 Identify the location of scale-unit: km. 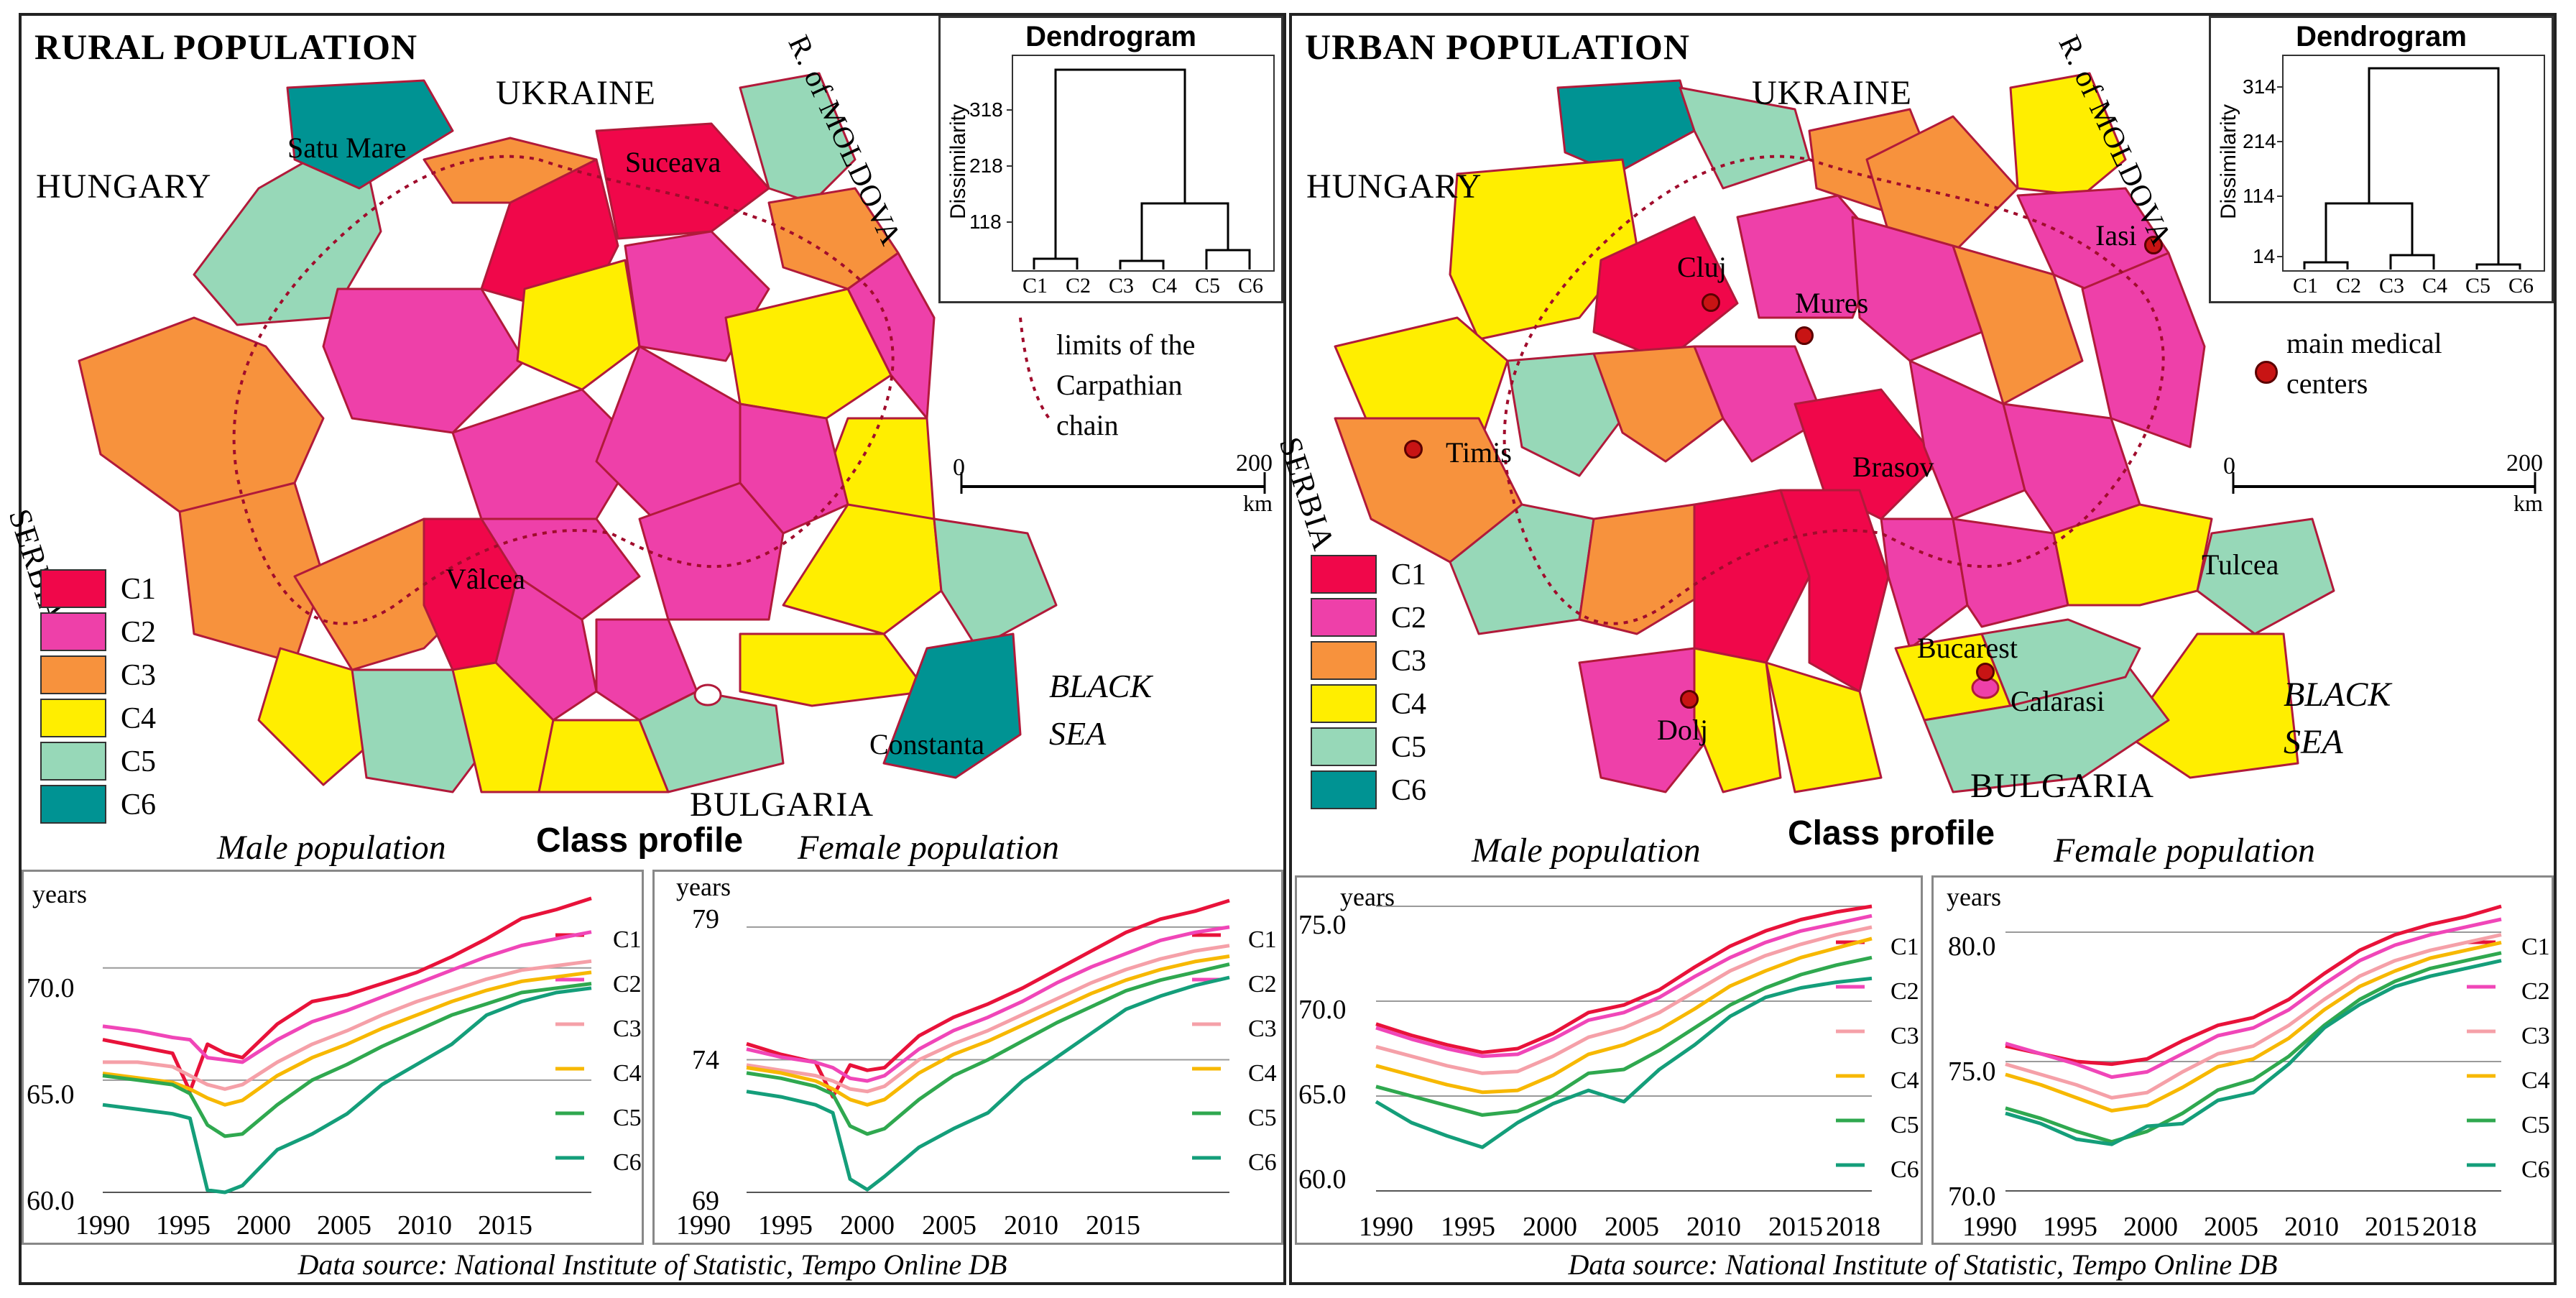
(1258, 503).